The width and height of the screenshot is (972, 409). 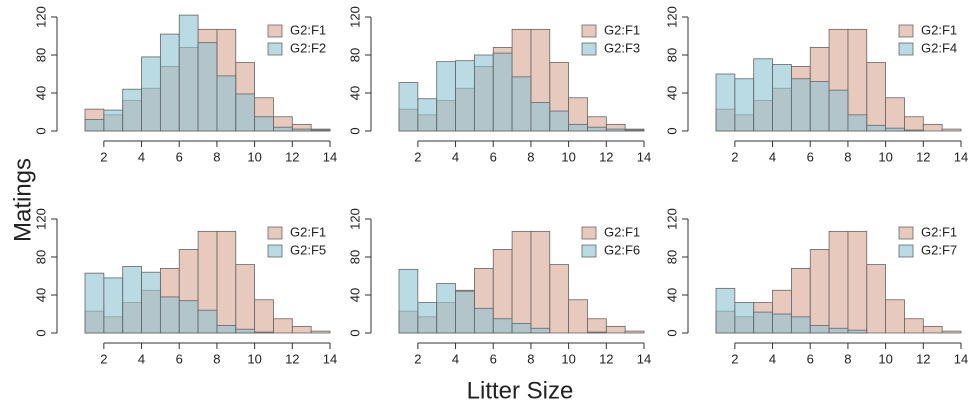 What do you see at coordinates (734, 156) in the screenshot?
I see `x-tick-label: 2` at bounding box center [734, 156].